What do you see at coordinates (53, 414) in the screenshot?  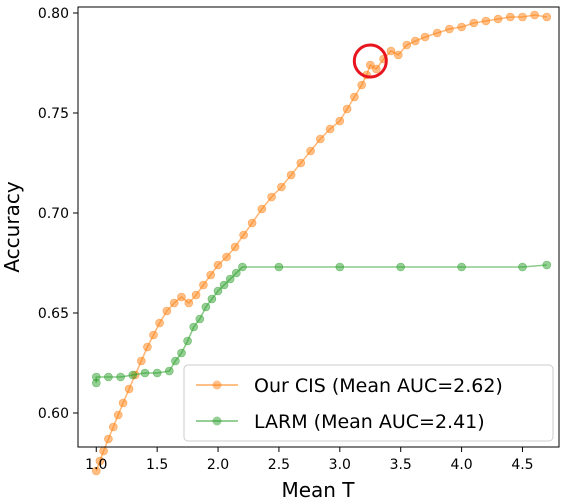 I see `y-tick-label: 0.60` at bounding box center [53, 414].